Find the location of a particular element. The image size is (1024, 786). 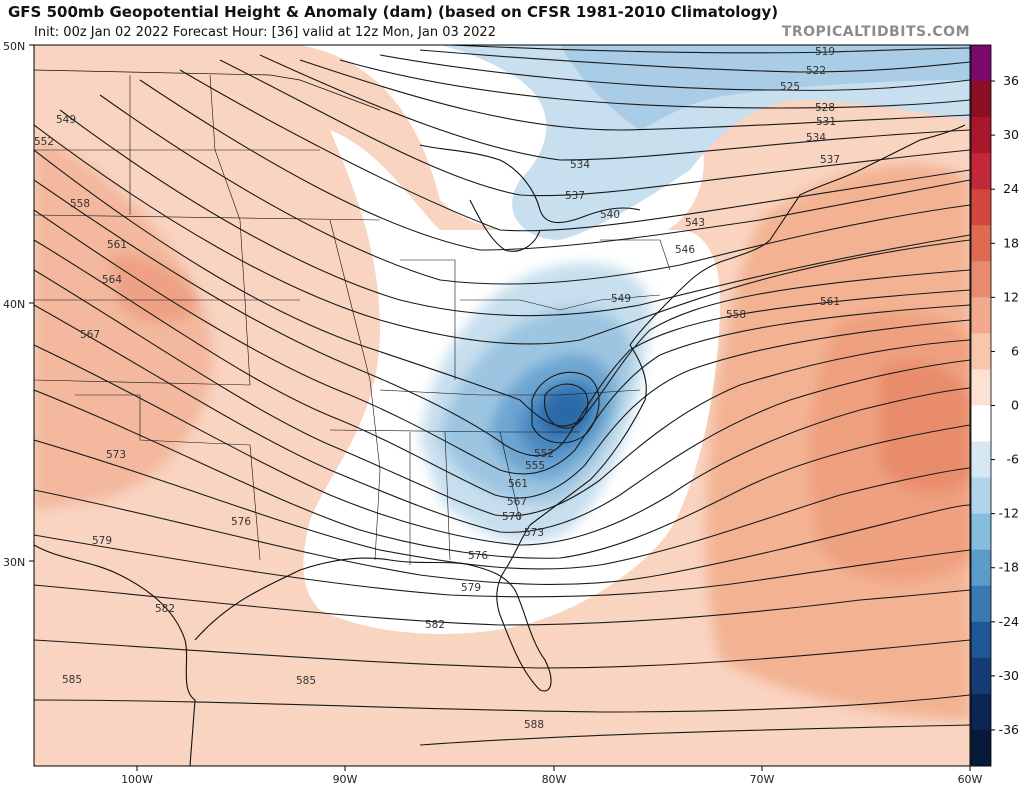

lat-label: 40N is located at coordinates (14, 304).